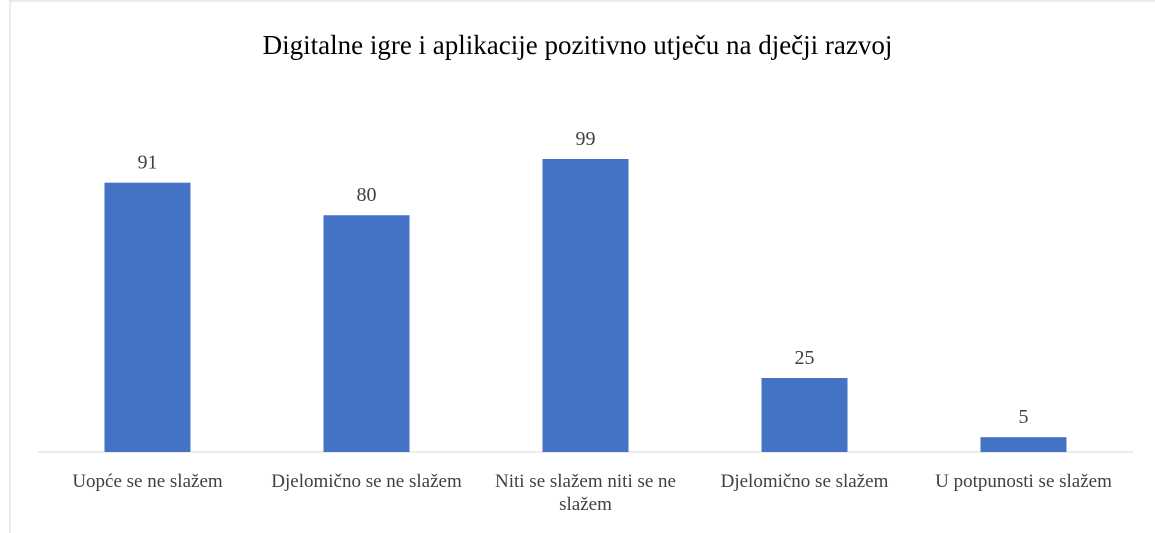  Describe the element at coordinates (1023, 481) in the screenshot. I see `x-tick-label: U potpunosti se slažem` at that location.